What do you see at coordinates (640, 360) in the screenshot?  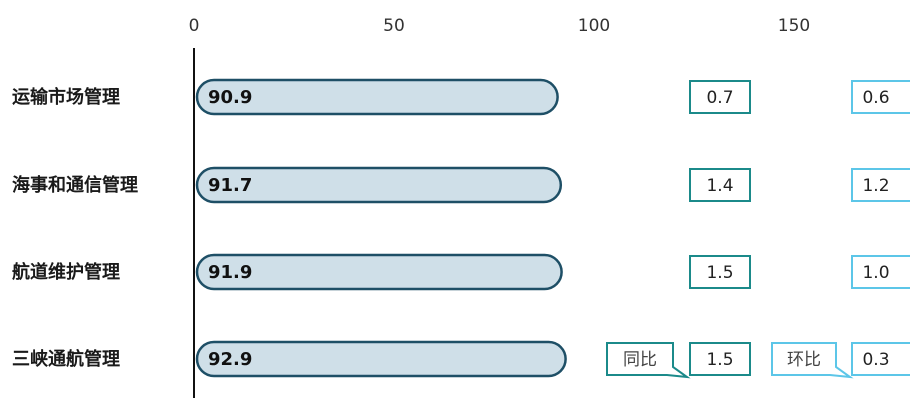 I see `yoy-callout-label: 同比` at bounding box center [640, 360].